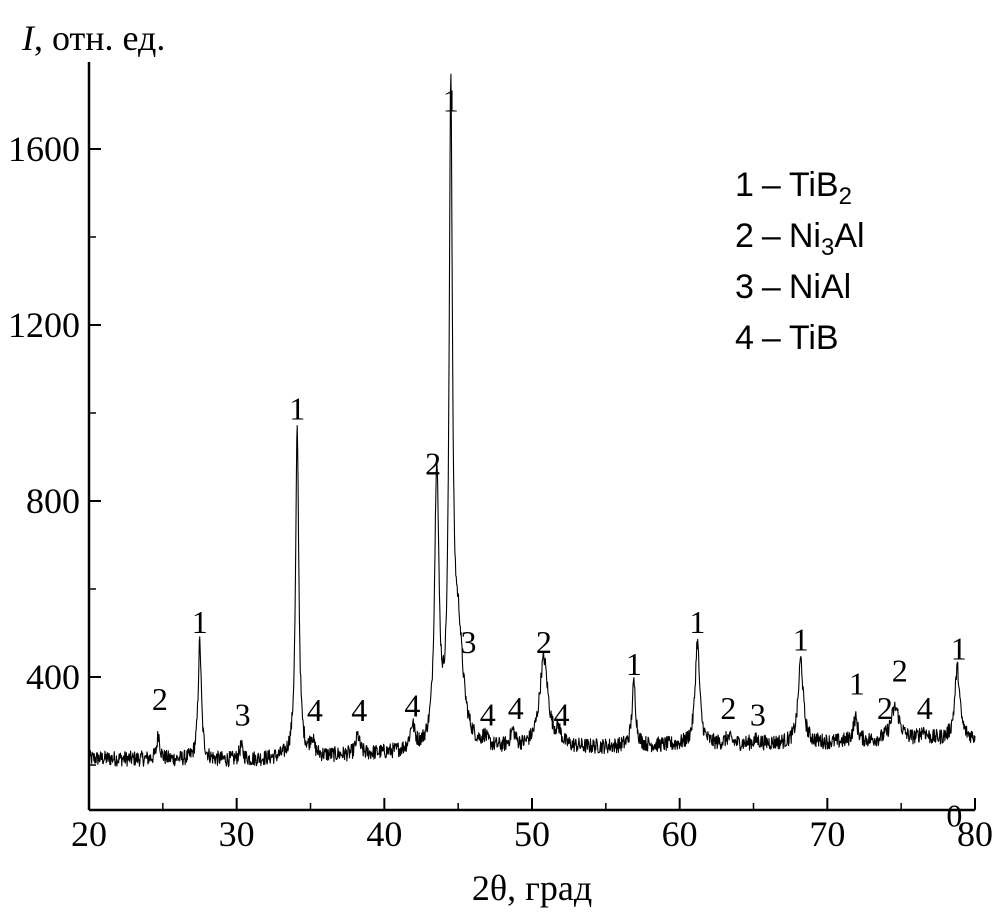  Describe the element at coordinates (44, 325) in the screenshot. I see `y-tick-label: 1200` at that location.